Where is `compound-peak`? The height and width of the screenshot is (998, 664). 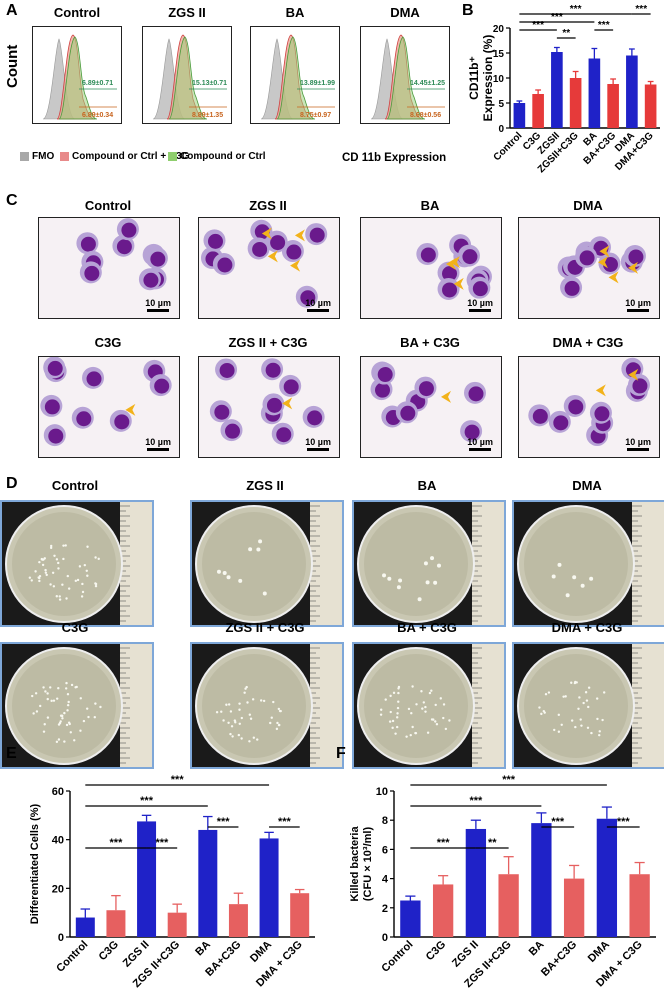 compound-peak is located at coordinates (188, 78).